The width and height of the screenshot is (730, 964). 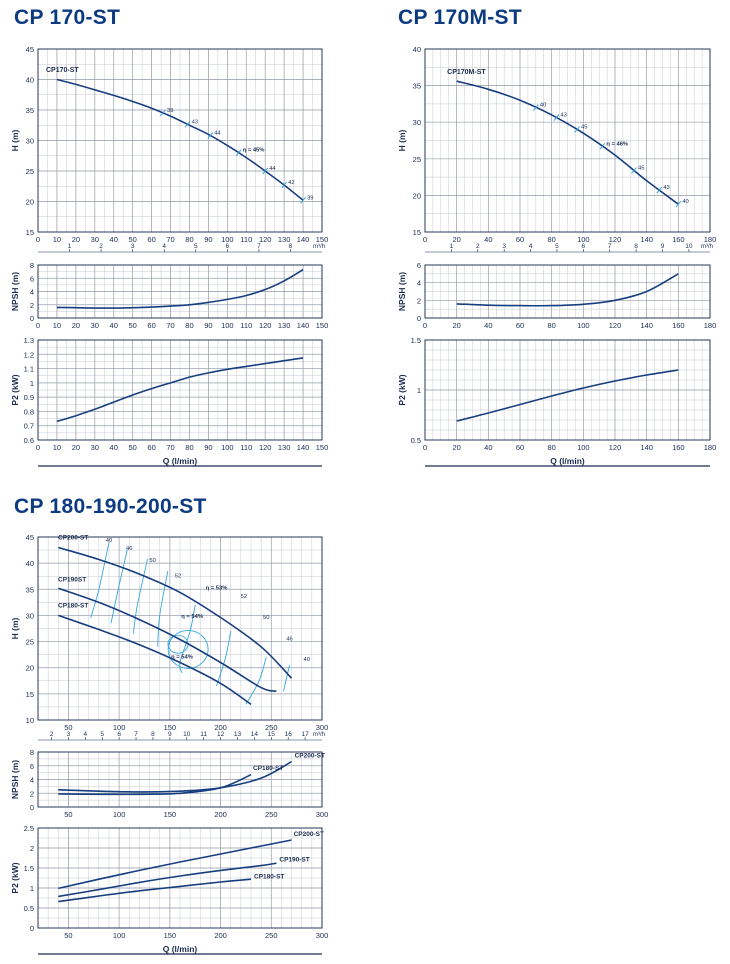 What do you see at coordinates (678, 447) in the screenshot?
I see `x-tick-label: 160` at bounding box center [678, 447].